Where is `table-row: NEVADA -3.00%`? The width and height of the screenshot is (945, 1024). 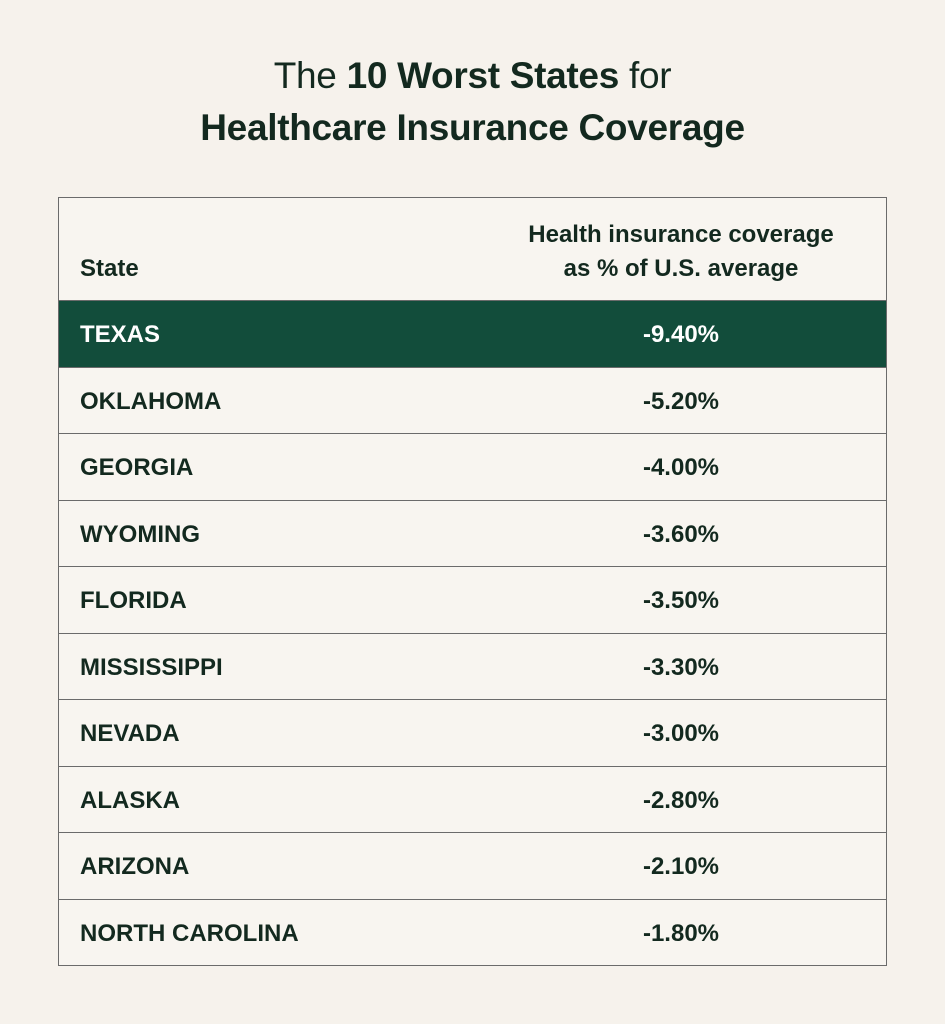
table-row: NEVADA -3.00% is located at coordinates (472, 733).